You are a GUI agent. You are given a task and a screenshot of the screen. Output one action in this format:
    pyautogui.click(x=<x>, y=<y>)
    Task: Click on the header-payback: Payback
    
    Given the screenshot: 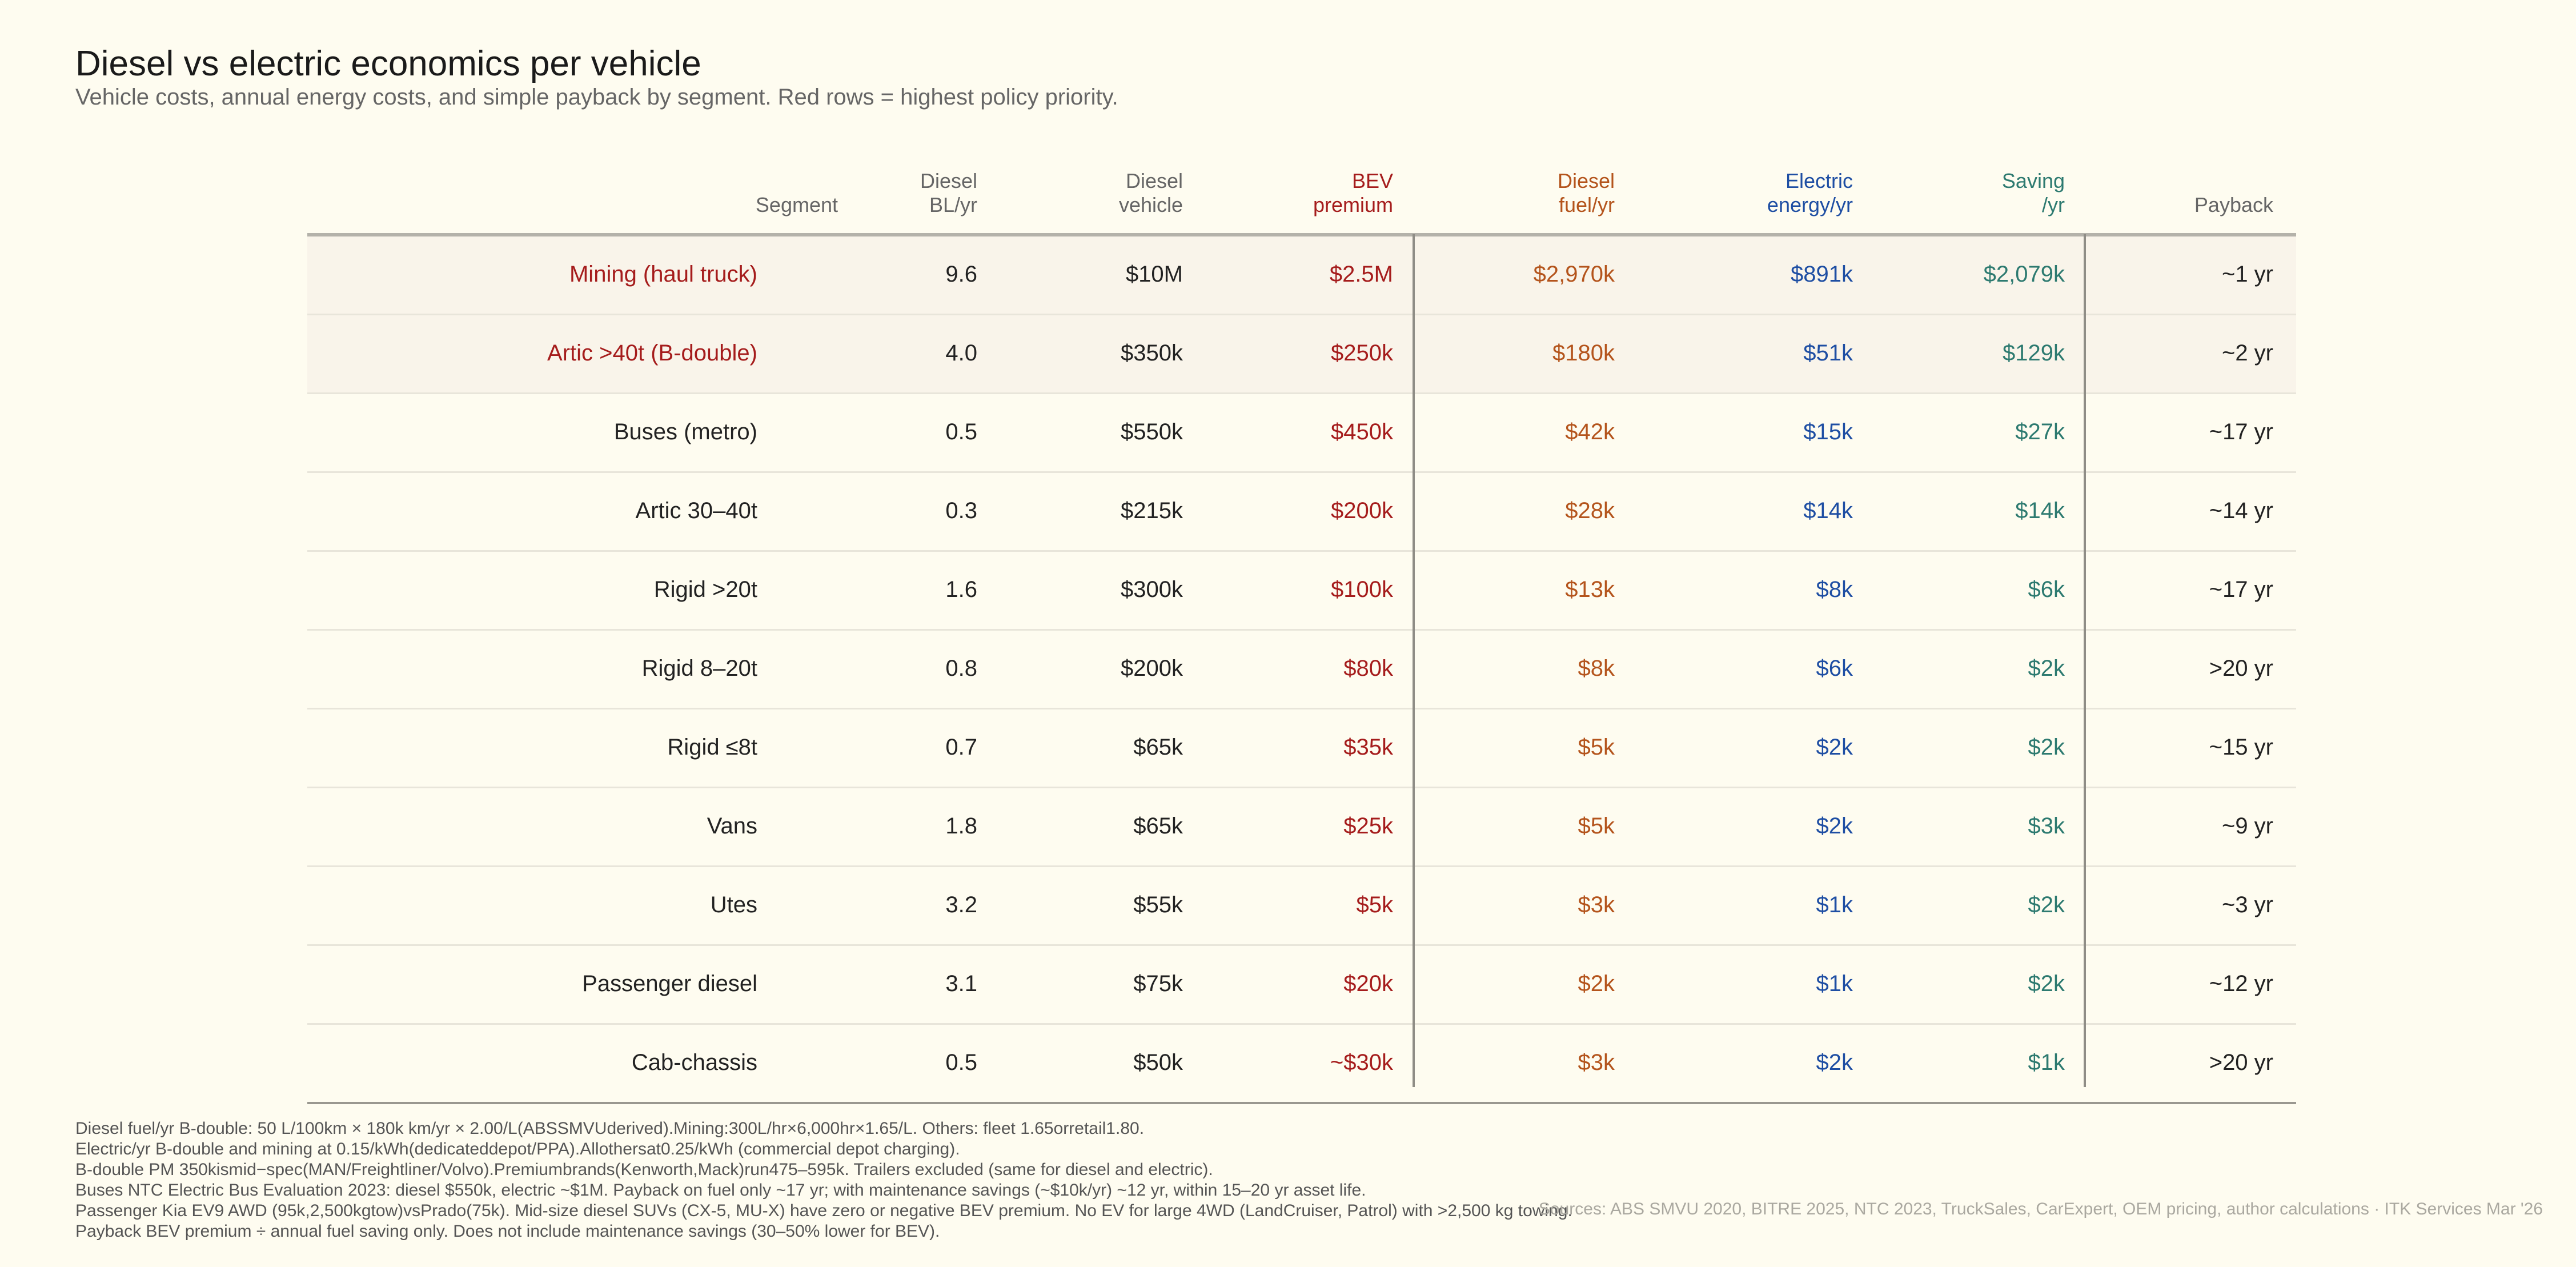 What is the action you would take?
    pyautogui.click(x=2233, y=204)
    